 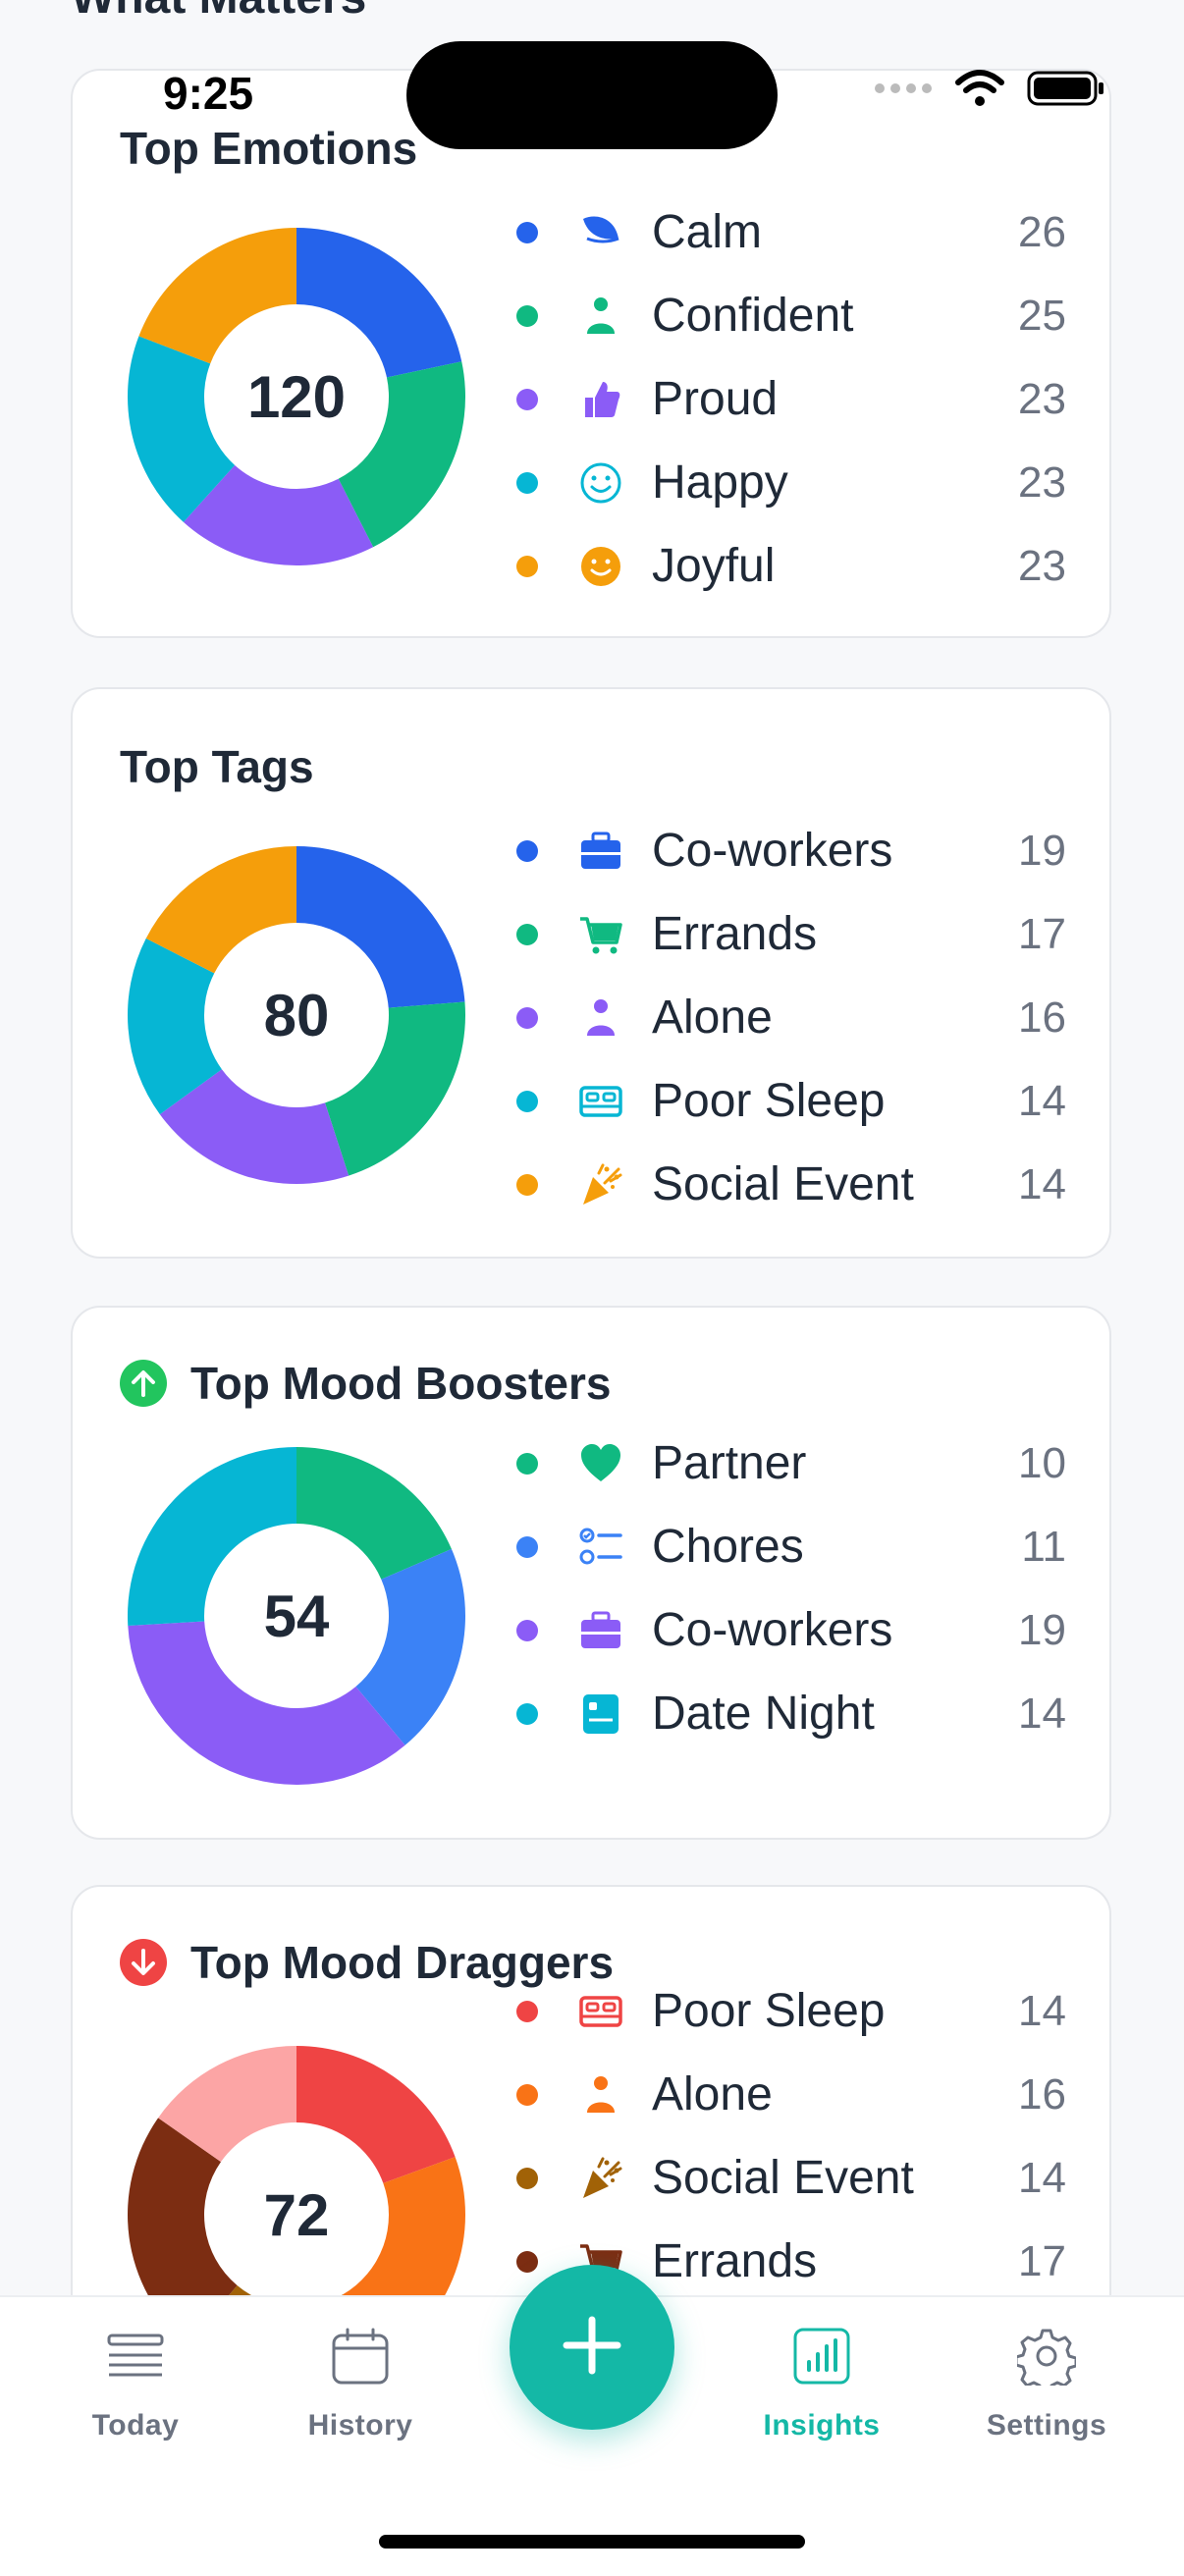 What do you see at coordinates (791, 1546) in the screenshot?
I see `legend-row: Chores 11` at bounding box center [791, 1546].